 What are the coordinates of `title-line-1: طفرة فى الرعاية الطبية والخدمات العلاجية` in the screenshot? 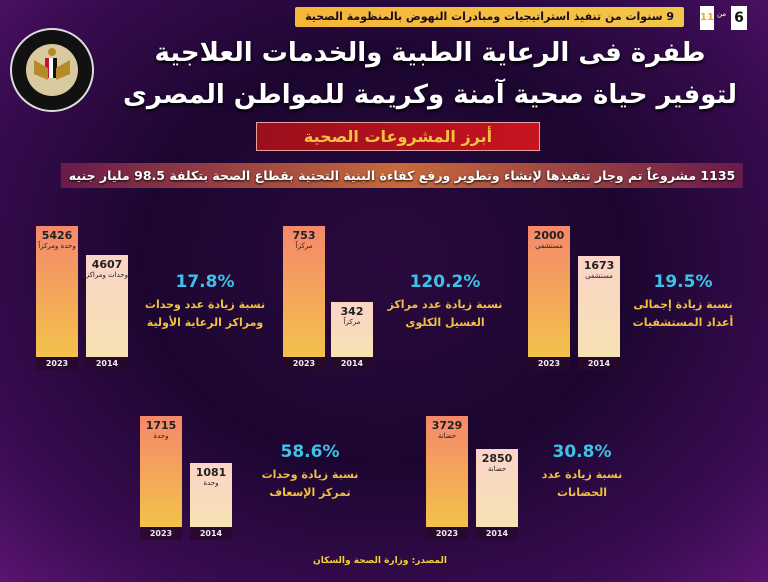 It's located at (430, 53).